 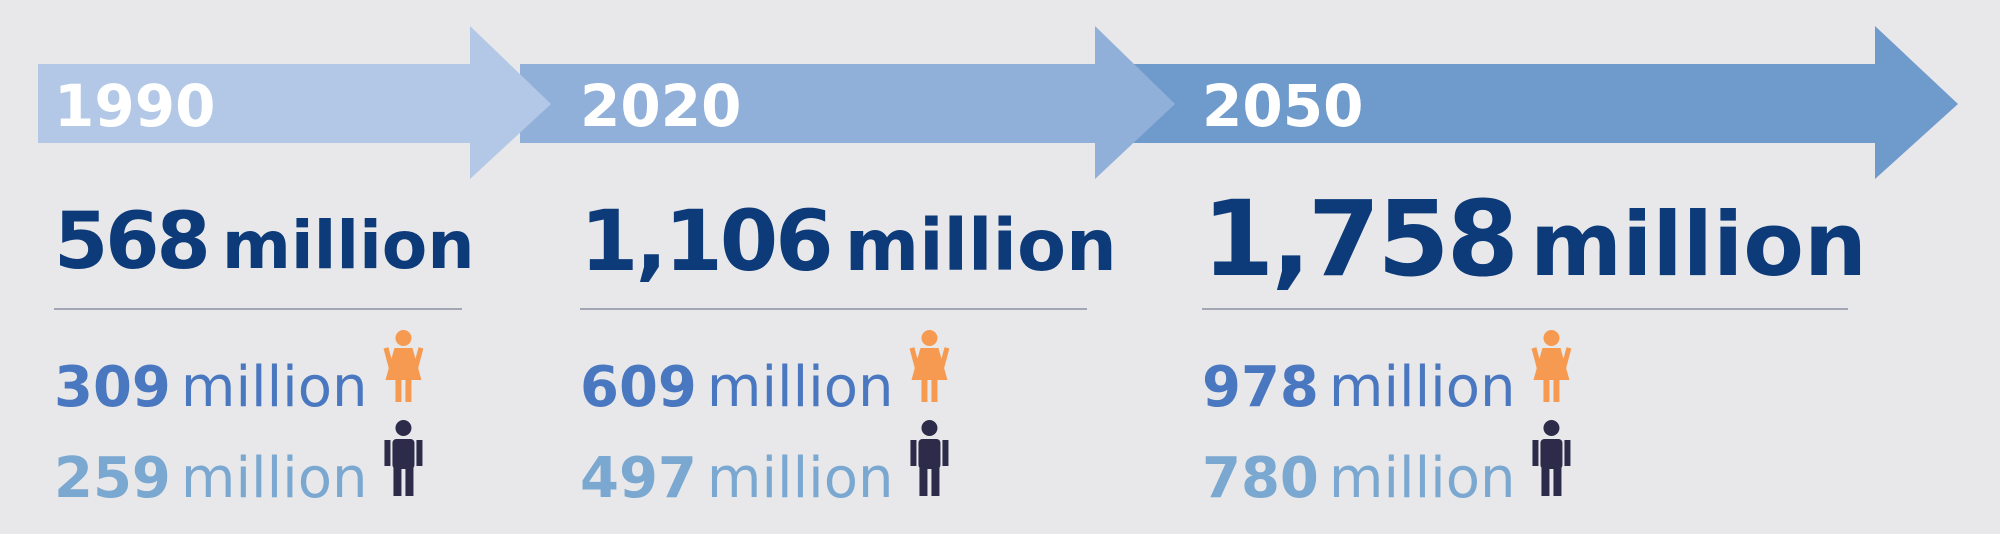 I want to click on total: 1,758 million, so click(x=1534, y=239).